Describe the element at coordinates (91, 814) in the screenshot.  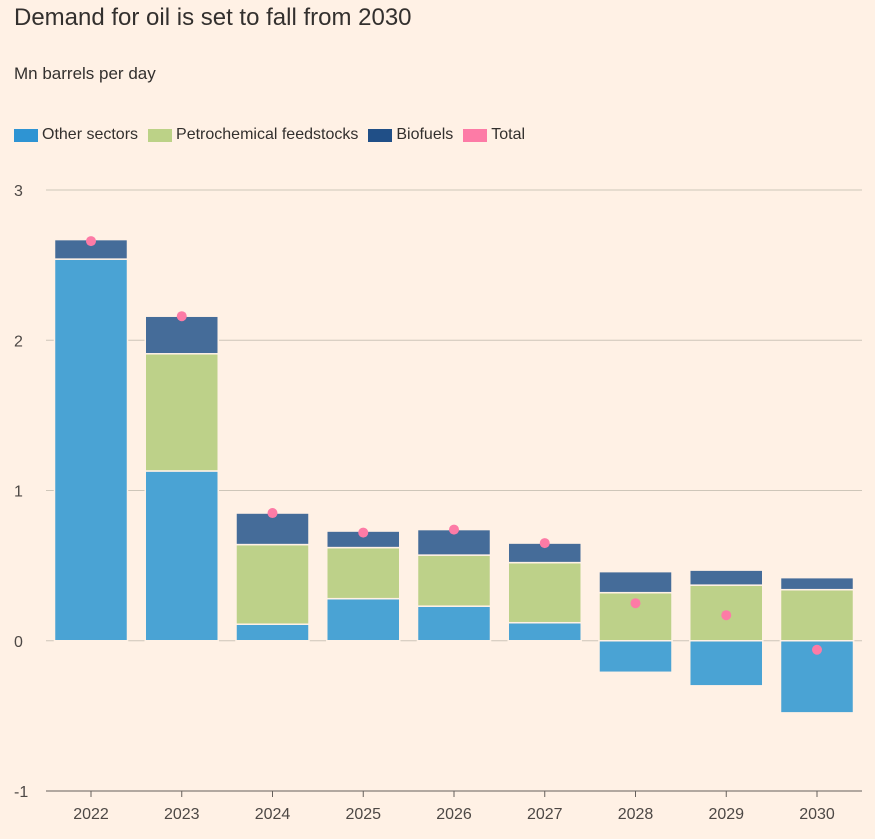
I see `x-tick-label: 2022` at that location.